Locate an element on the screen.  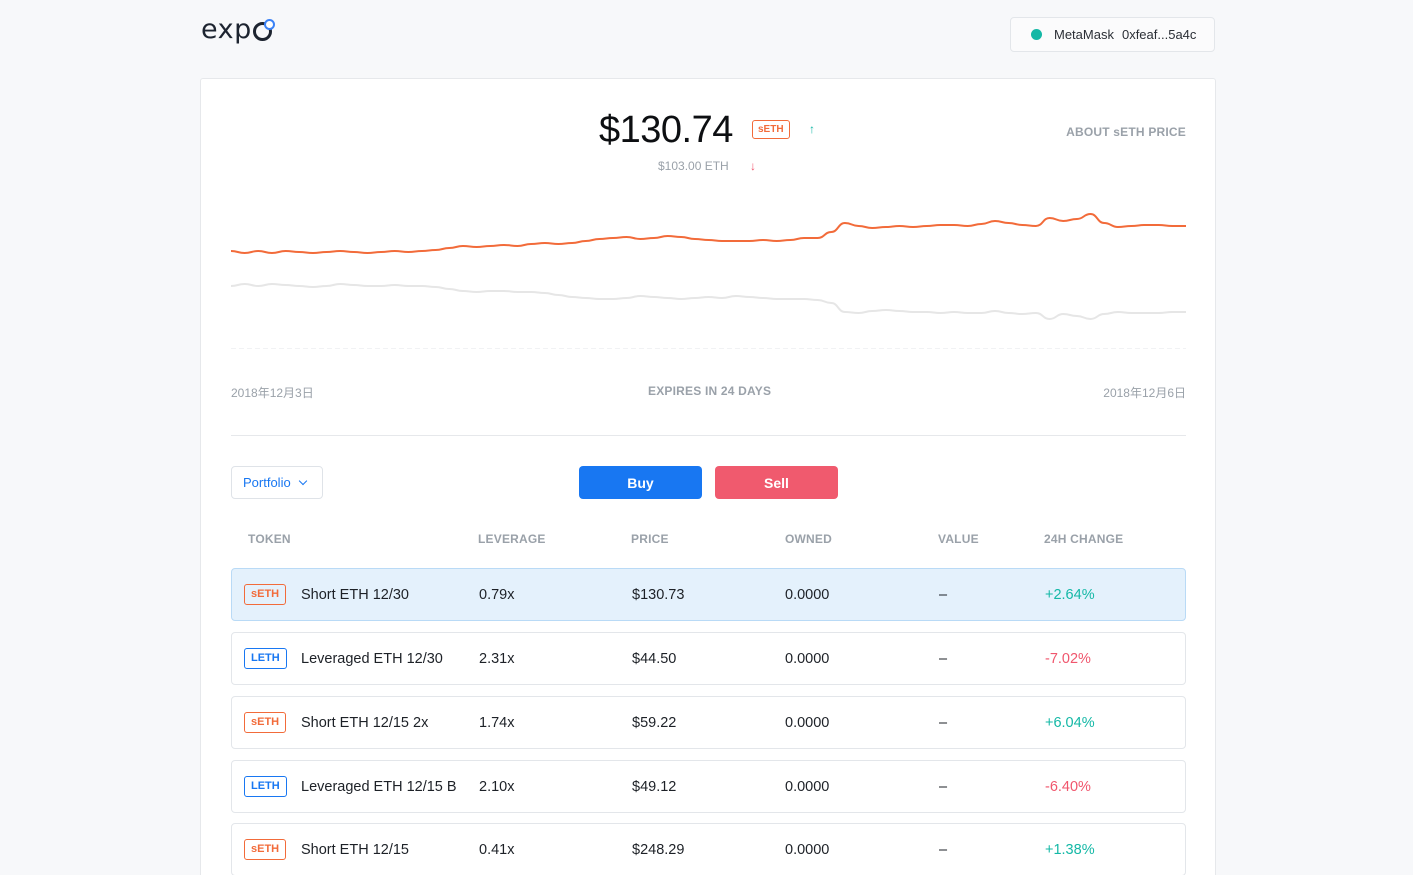
header-value: VALUE is located at coordinates (958, 539).